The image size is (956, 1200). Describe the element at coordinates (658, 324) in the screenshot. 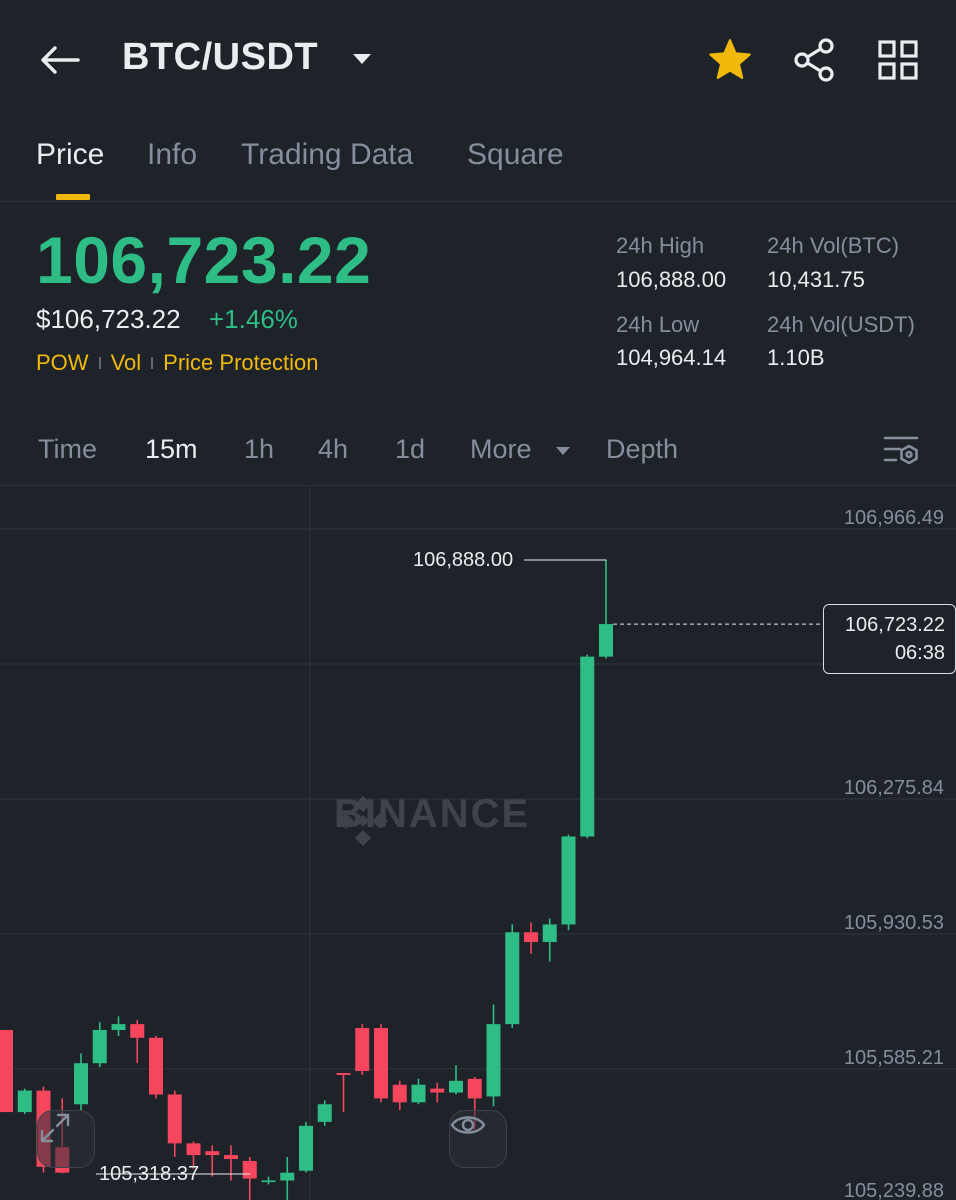

I see `stat-low-label: 24h Low` at that location.